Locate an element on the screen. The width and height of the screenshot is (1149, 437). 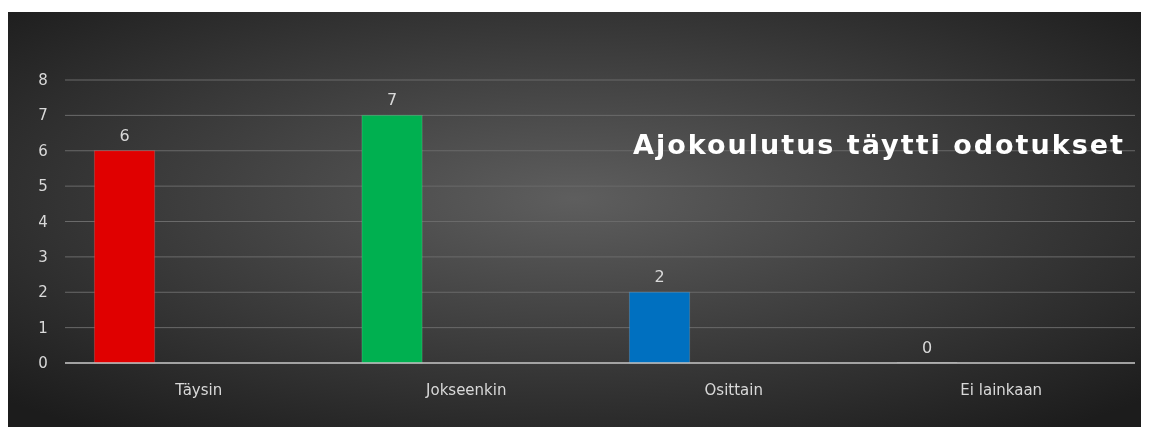
y-tick-label: 8 is located at coordinates (43, 80).